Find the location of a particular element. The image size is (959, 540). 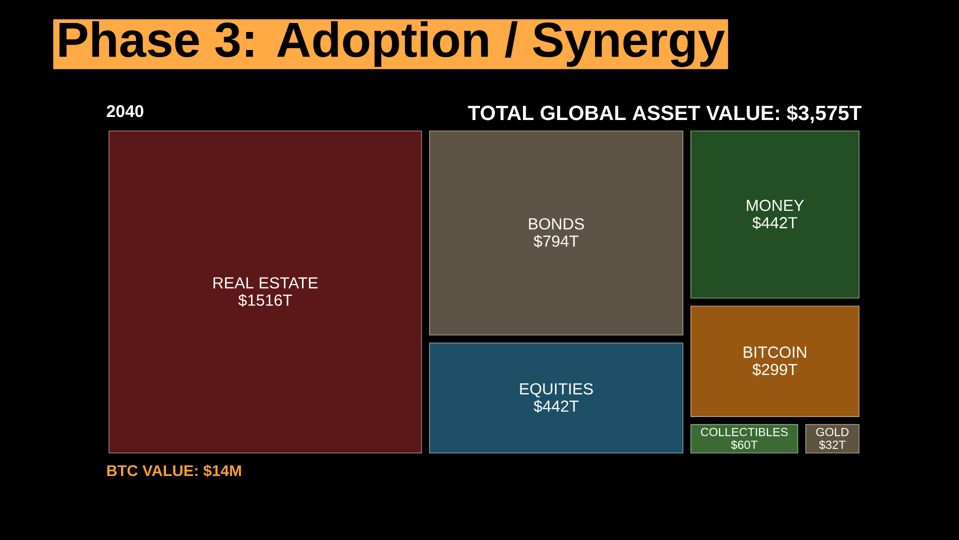

category-label: COLLECTIBLES is located at coordinates (744, 432).